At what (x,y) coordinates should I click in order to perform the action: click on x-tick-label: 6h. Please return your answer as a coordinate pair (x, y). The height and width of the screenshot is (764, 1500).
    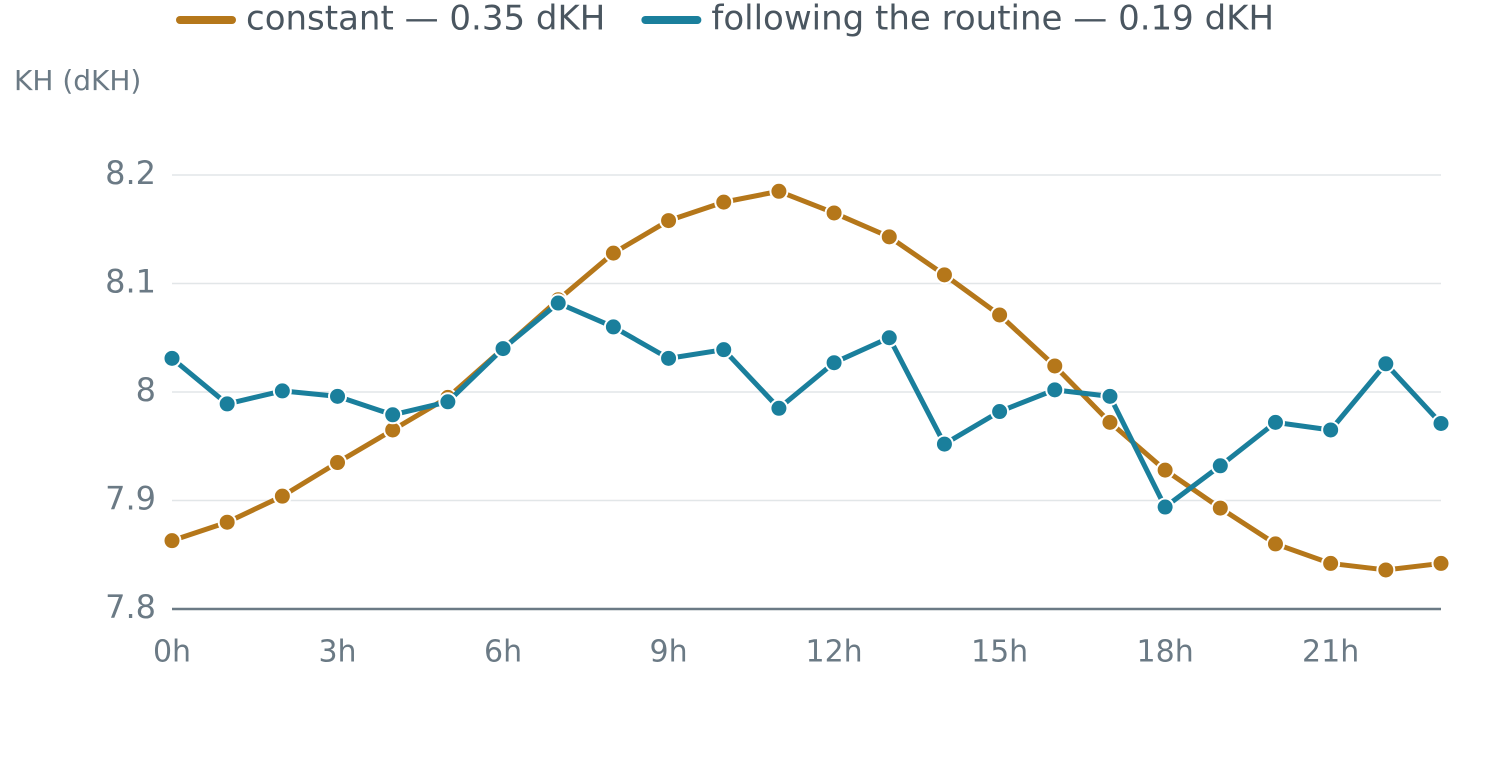
    Looking at the image, I should click on (503, 652).